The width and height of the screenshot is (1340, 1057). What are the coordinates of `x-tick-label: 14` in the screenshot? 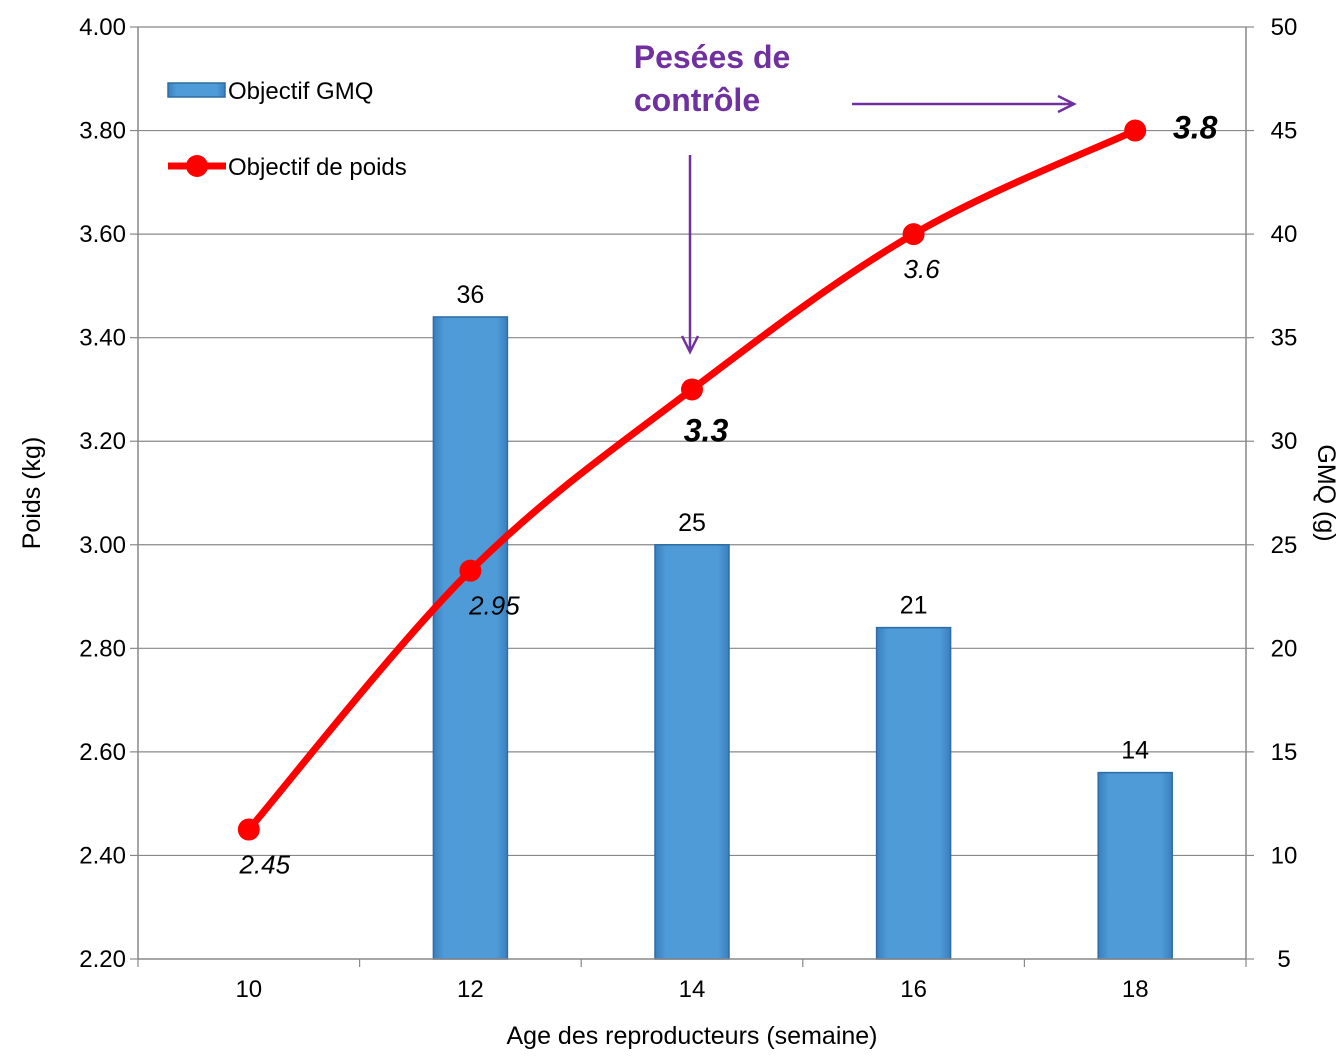 It's located at (692, 989).